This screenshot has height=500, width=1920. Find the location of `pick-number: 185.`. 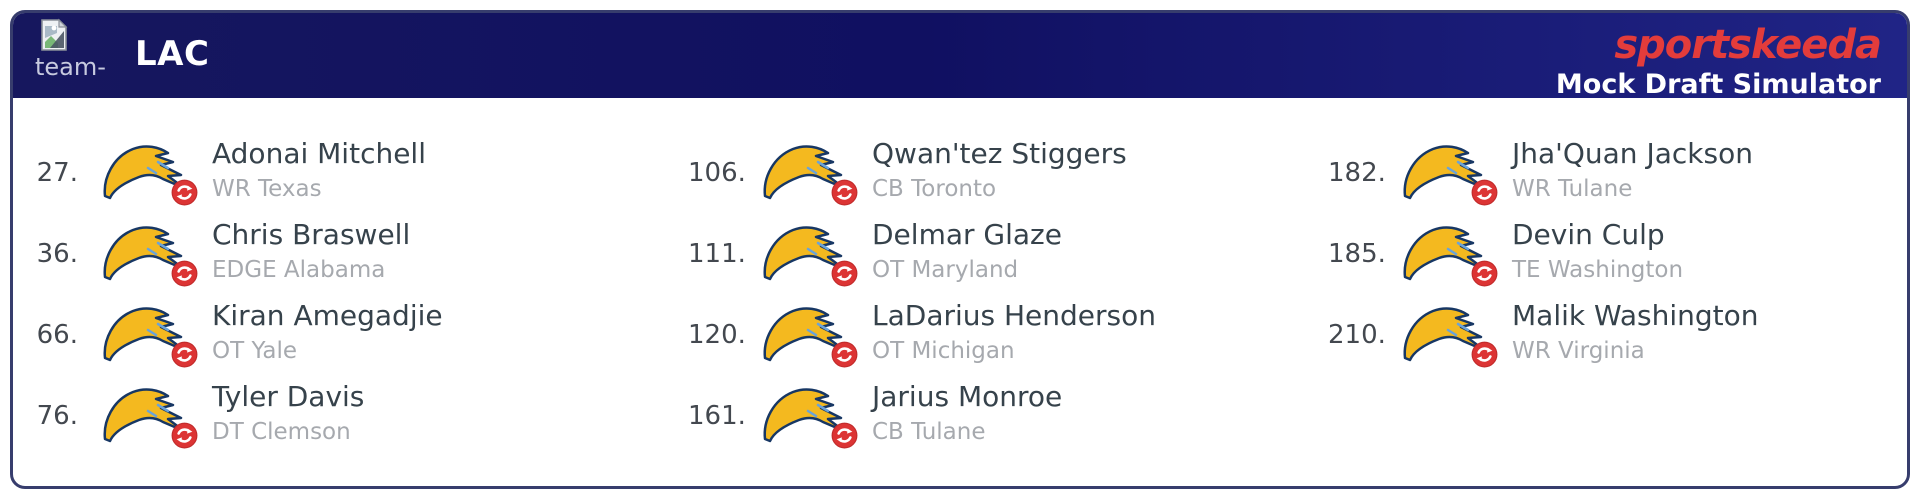

pick-number: 185. is located at coordinates (1357, 254).